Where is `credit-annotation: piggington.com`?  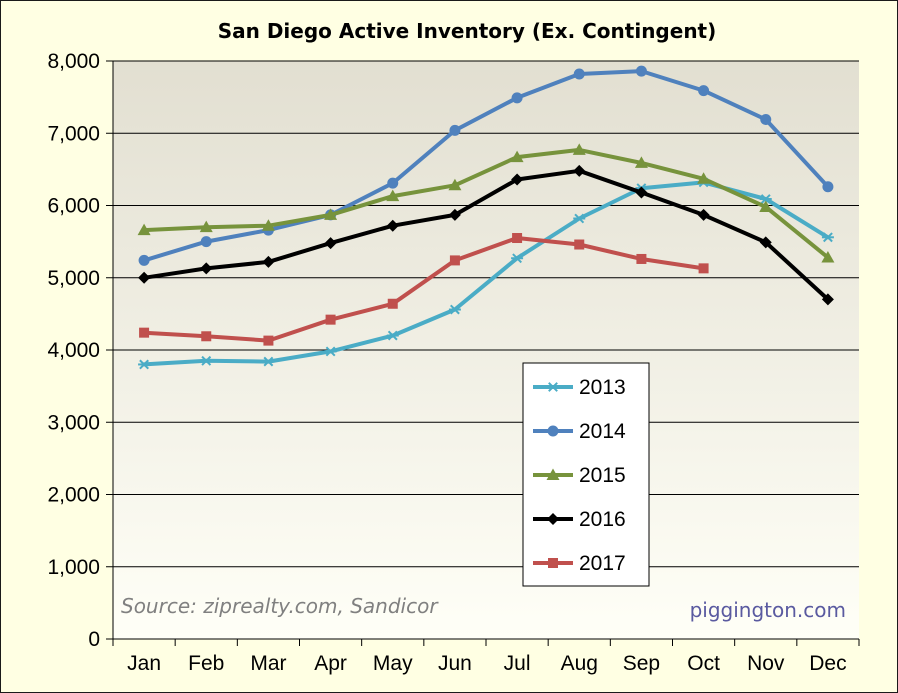
credit-annotation: piggington.com is located at coordinates (768, 610).